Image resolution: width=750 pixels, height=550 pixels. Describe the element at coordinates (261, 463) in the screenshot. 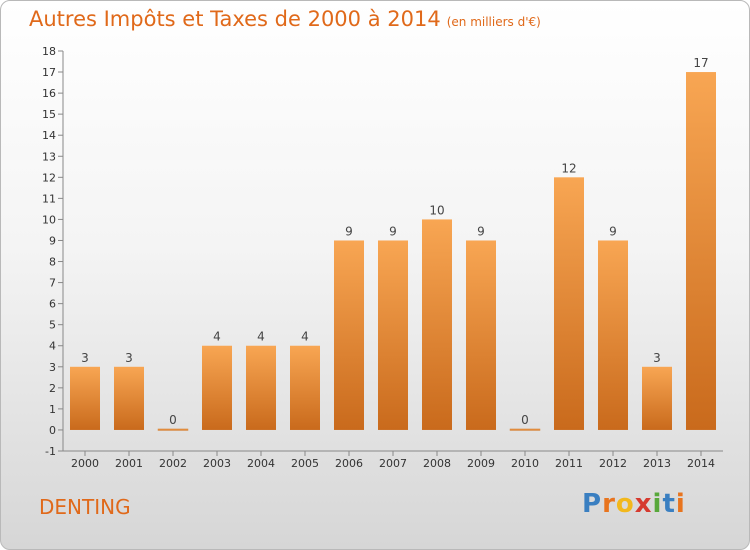

I see `x-tick-label: 2004` at that location.